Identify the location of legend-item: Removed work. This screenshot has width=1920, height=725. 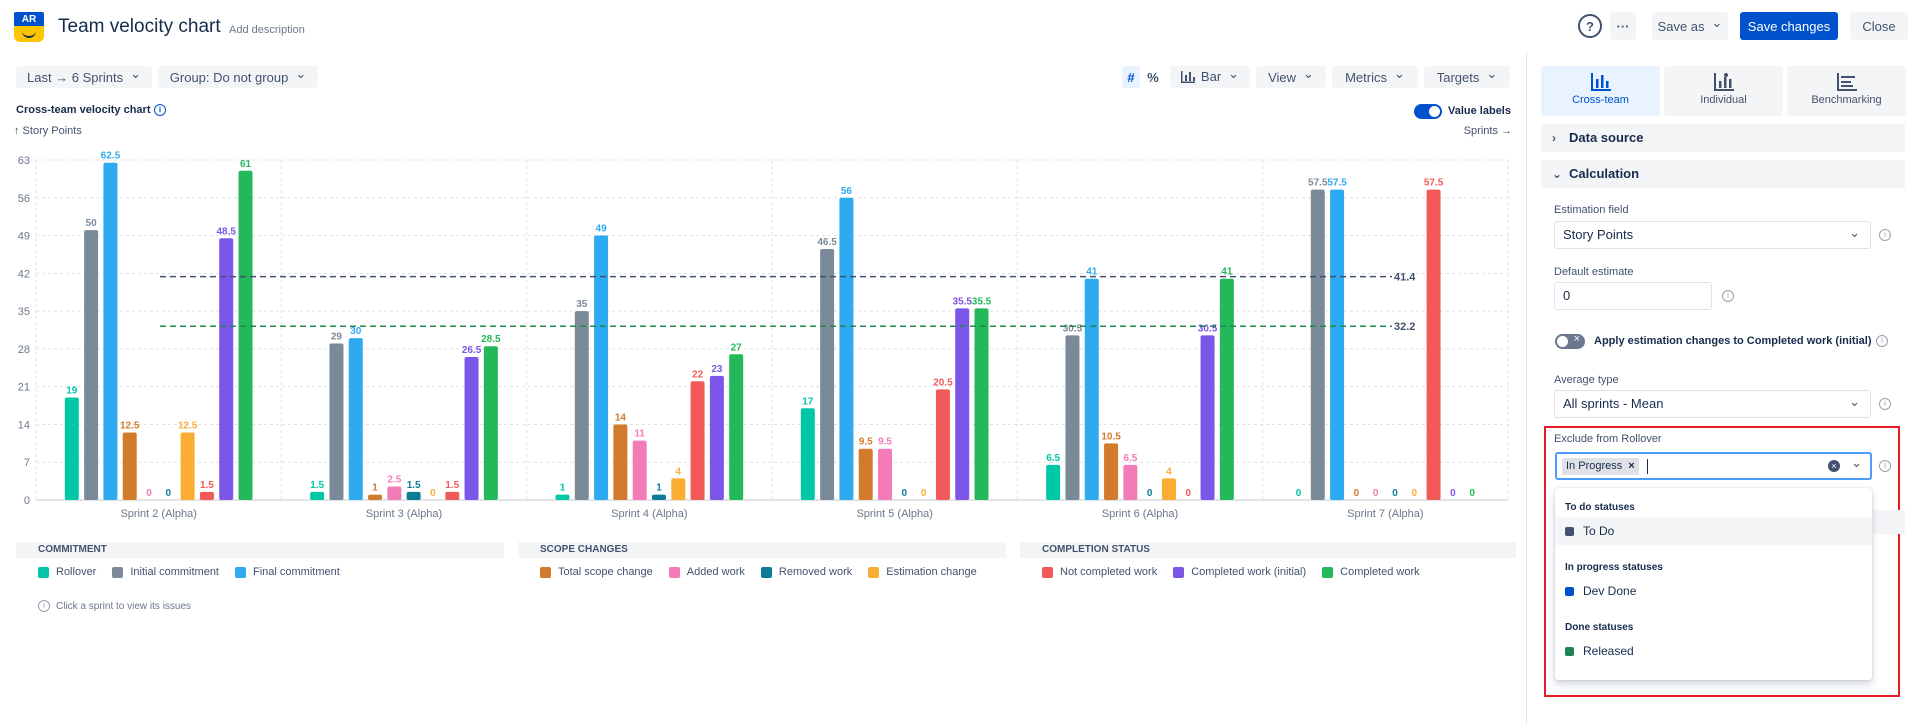
(806, 572).